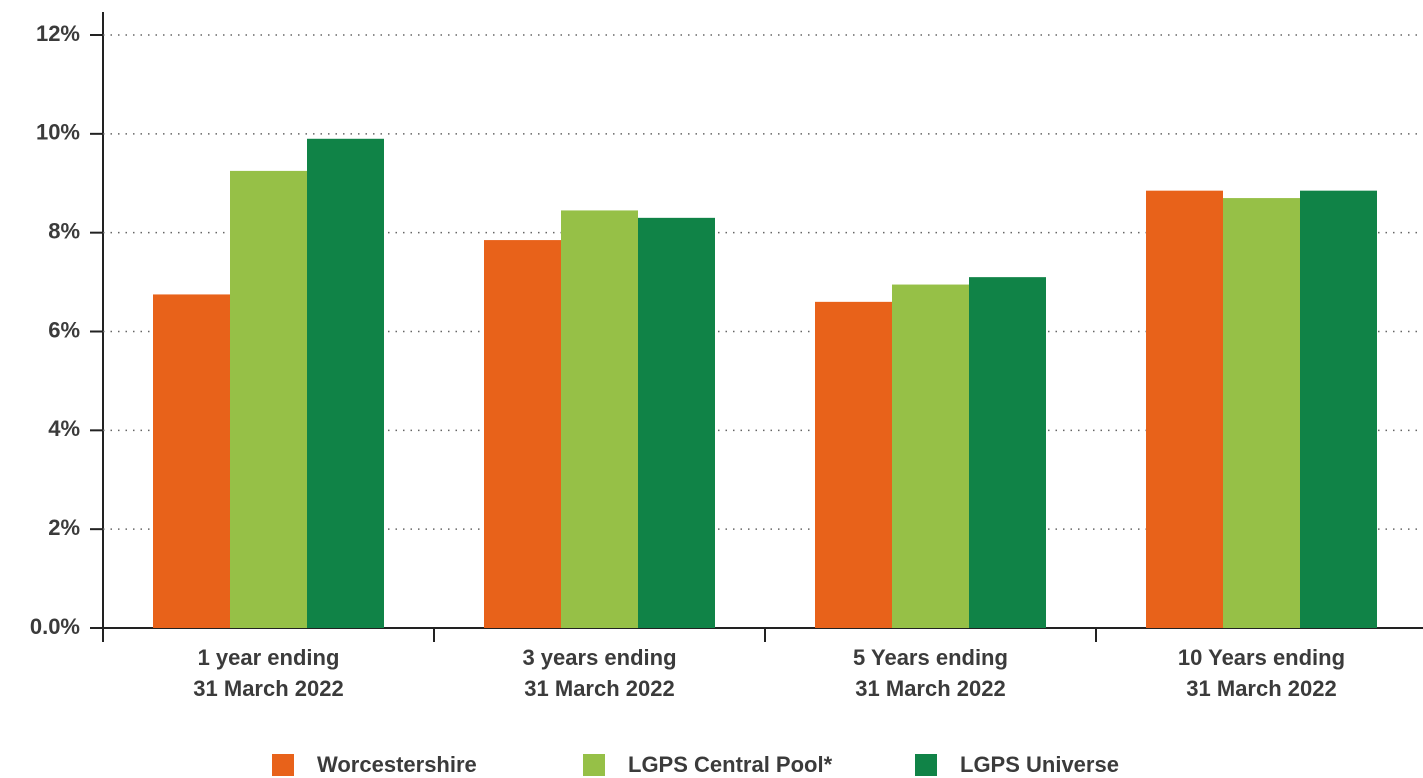 This screenshot has width=1423, height=778. I want to click on y-tick-label: 10%, so click(58, 132).